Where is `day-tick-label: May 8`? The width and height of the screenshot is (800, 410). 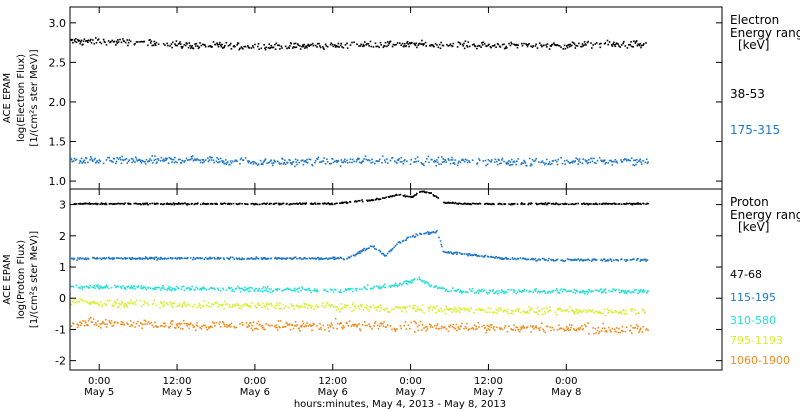 day-tick-label: May 8 is located at coordinates (566, 392).